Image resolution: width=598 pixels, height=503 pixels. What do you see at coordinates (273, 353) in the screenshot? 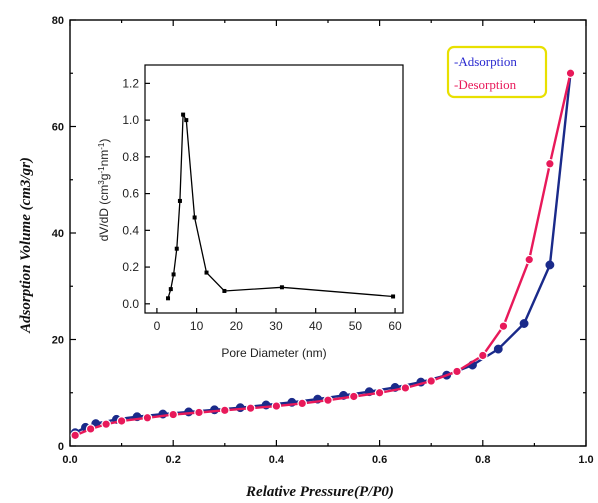
I see `inset-x-axis-title: Pore Diameter (nm)` at bounding box center [273, 353].